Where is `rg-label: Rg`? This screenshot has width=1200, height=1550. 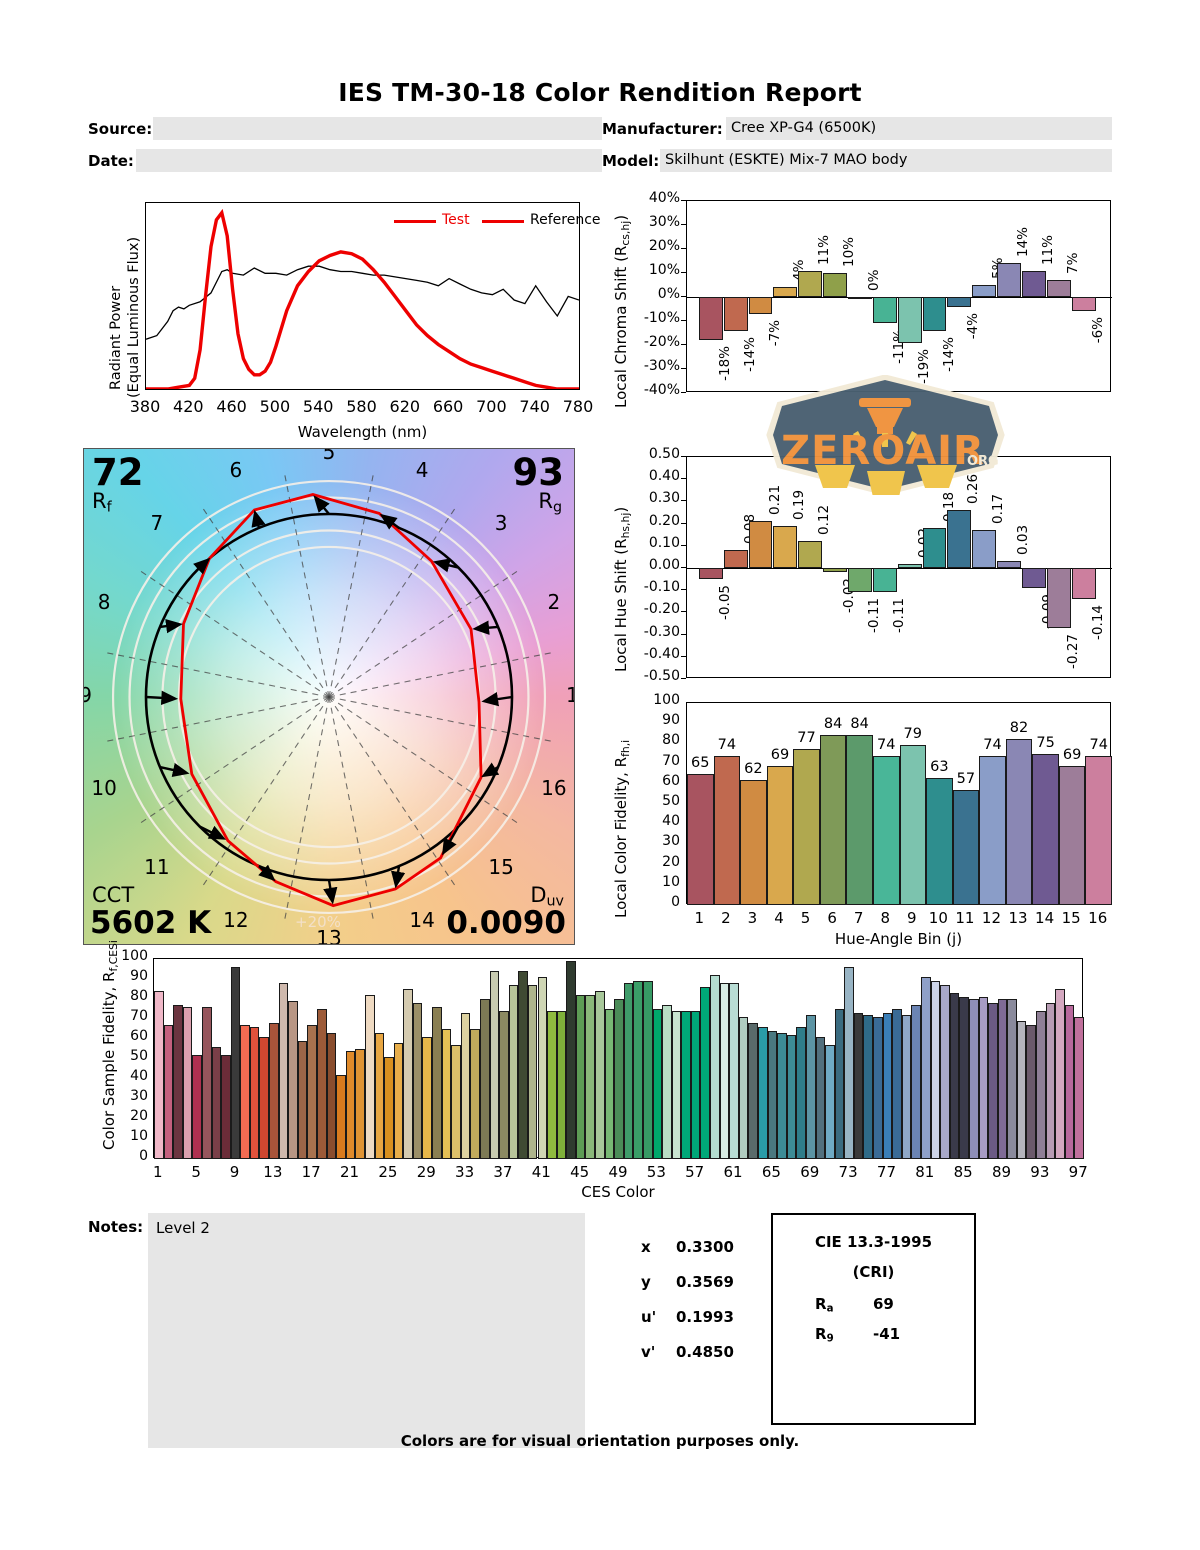
rg-label: Rg is located at coordinates (550, 502).